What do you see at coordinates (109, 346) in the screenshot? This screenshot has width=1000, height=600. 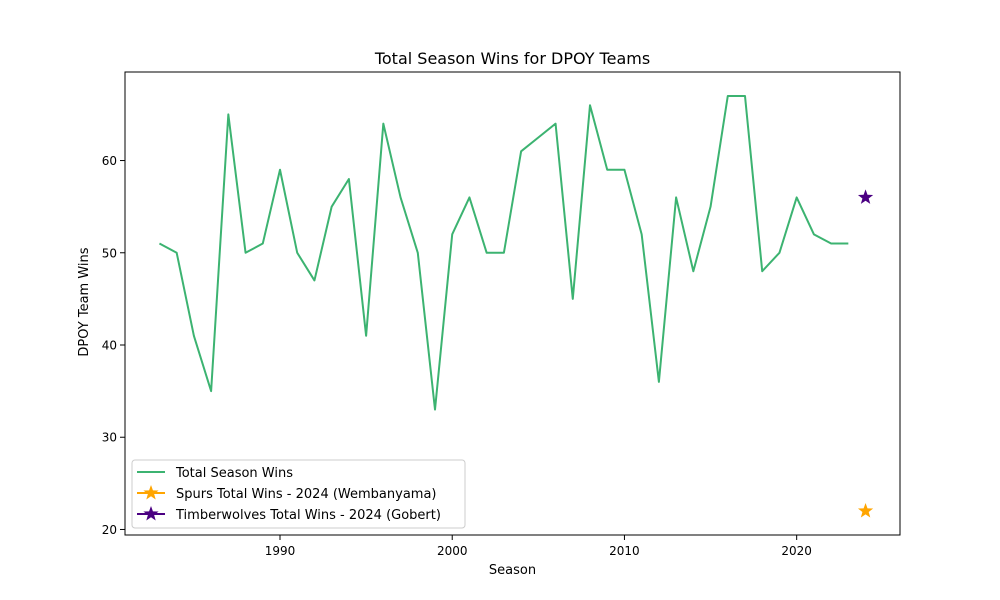 I see `y-tick-label-40: 40` at bounding box center [109, 346].